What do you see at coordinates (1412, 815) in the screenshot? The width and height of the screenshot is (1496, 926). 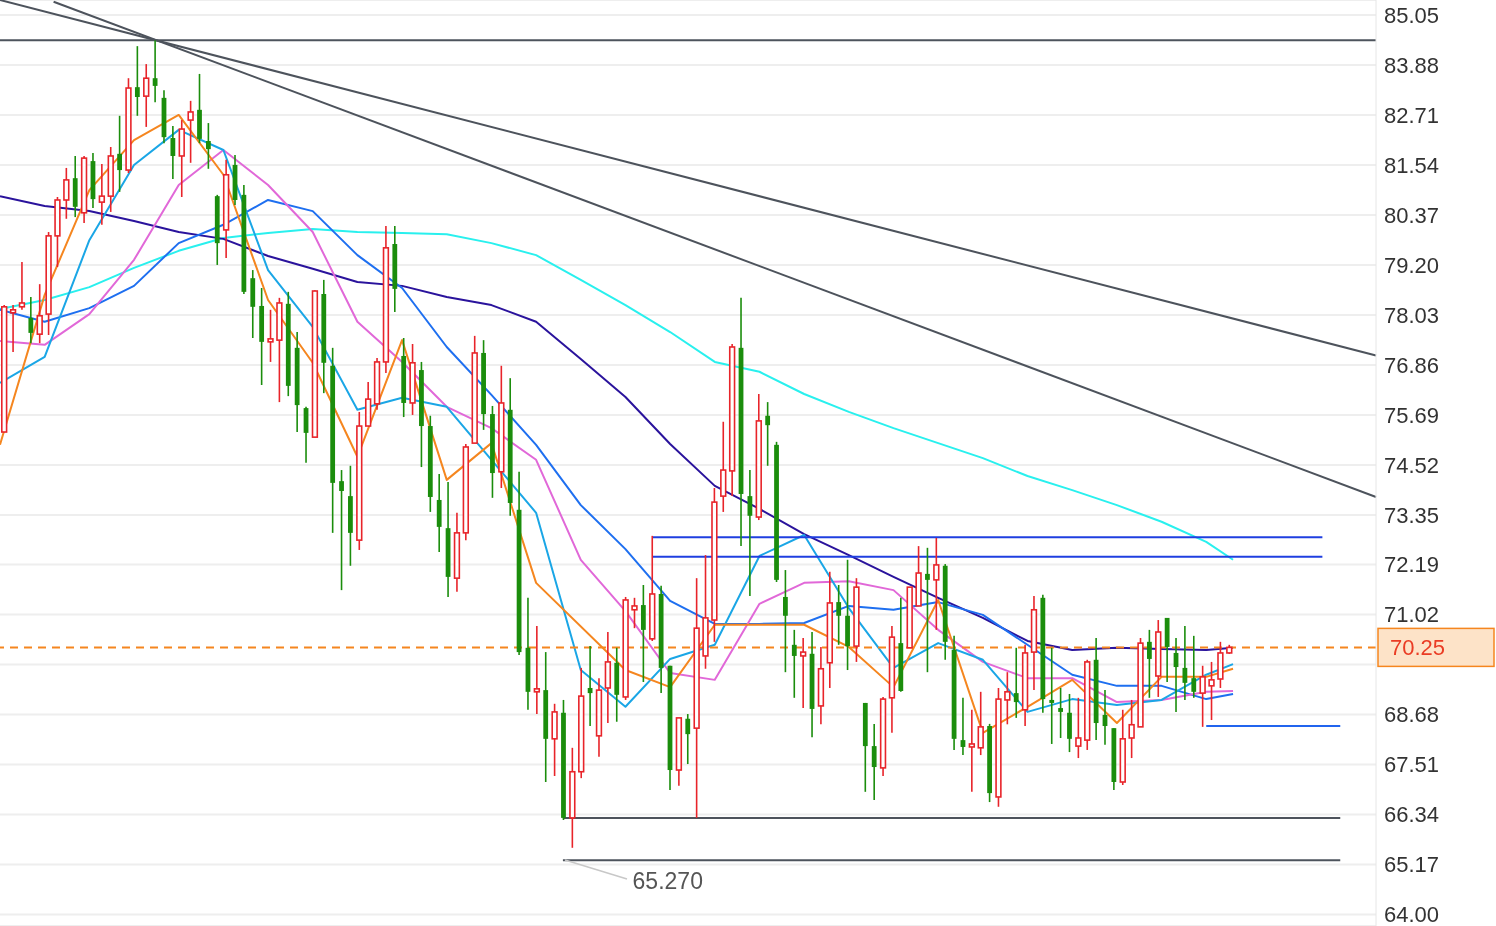 I see `y-tick-label: 66.34` at bounding box center [1412, 815].